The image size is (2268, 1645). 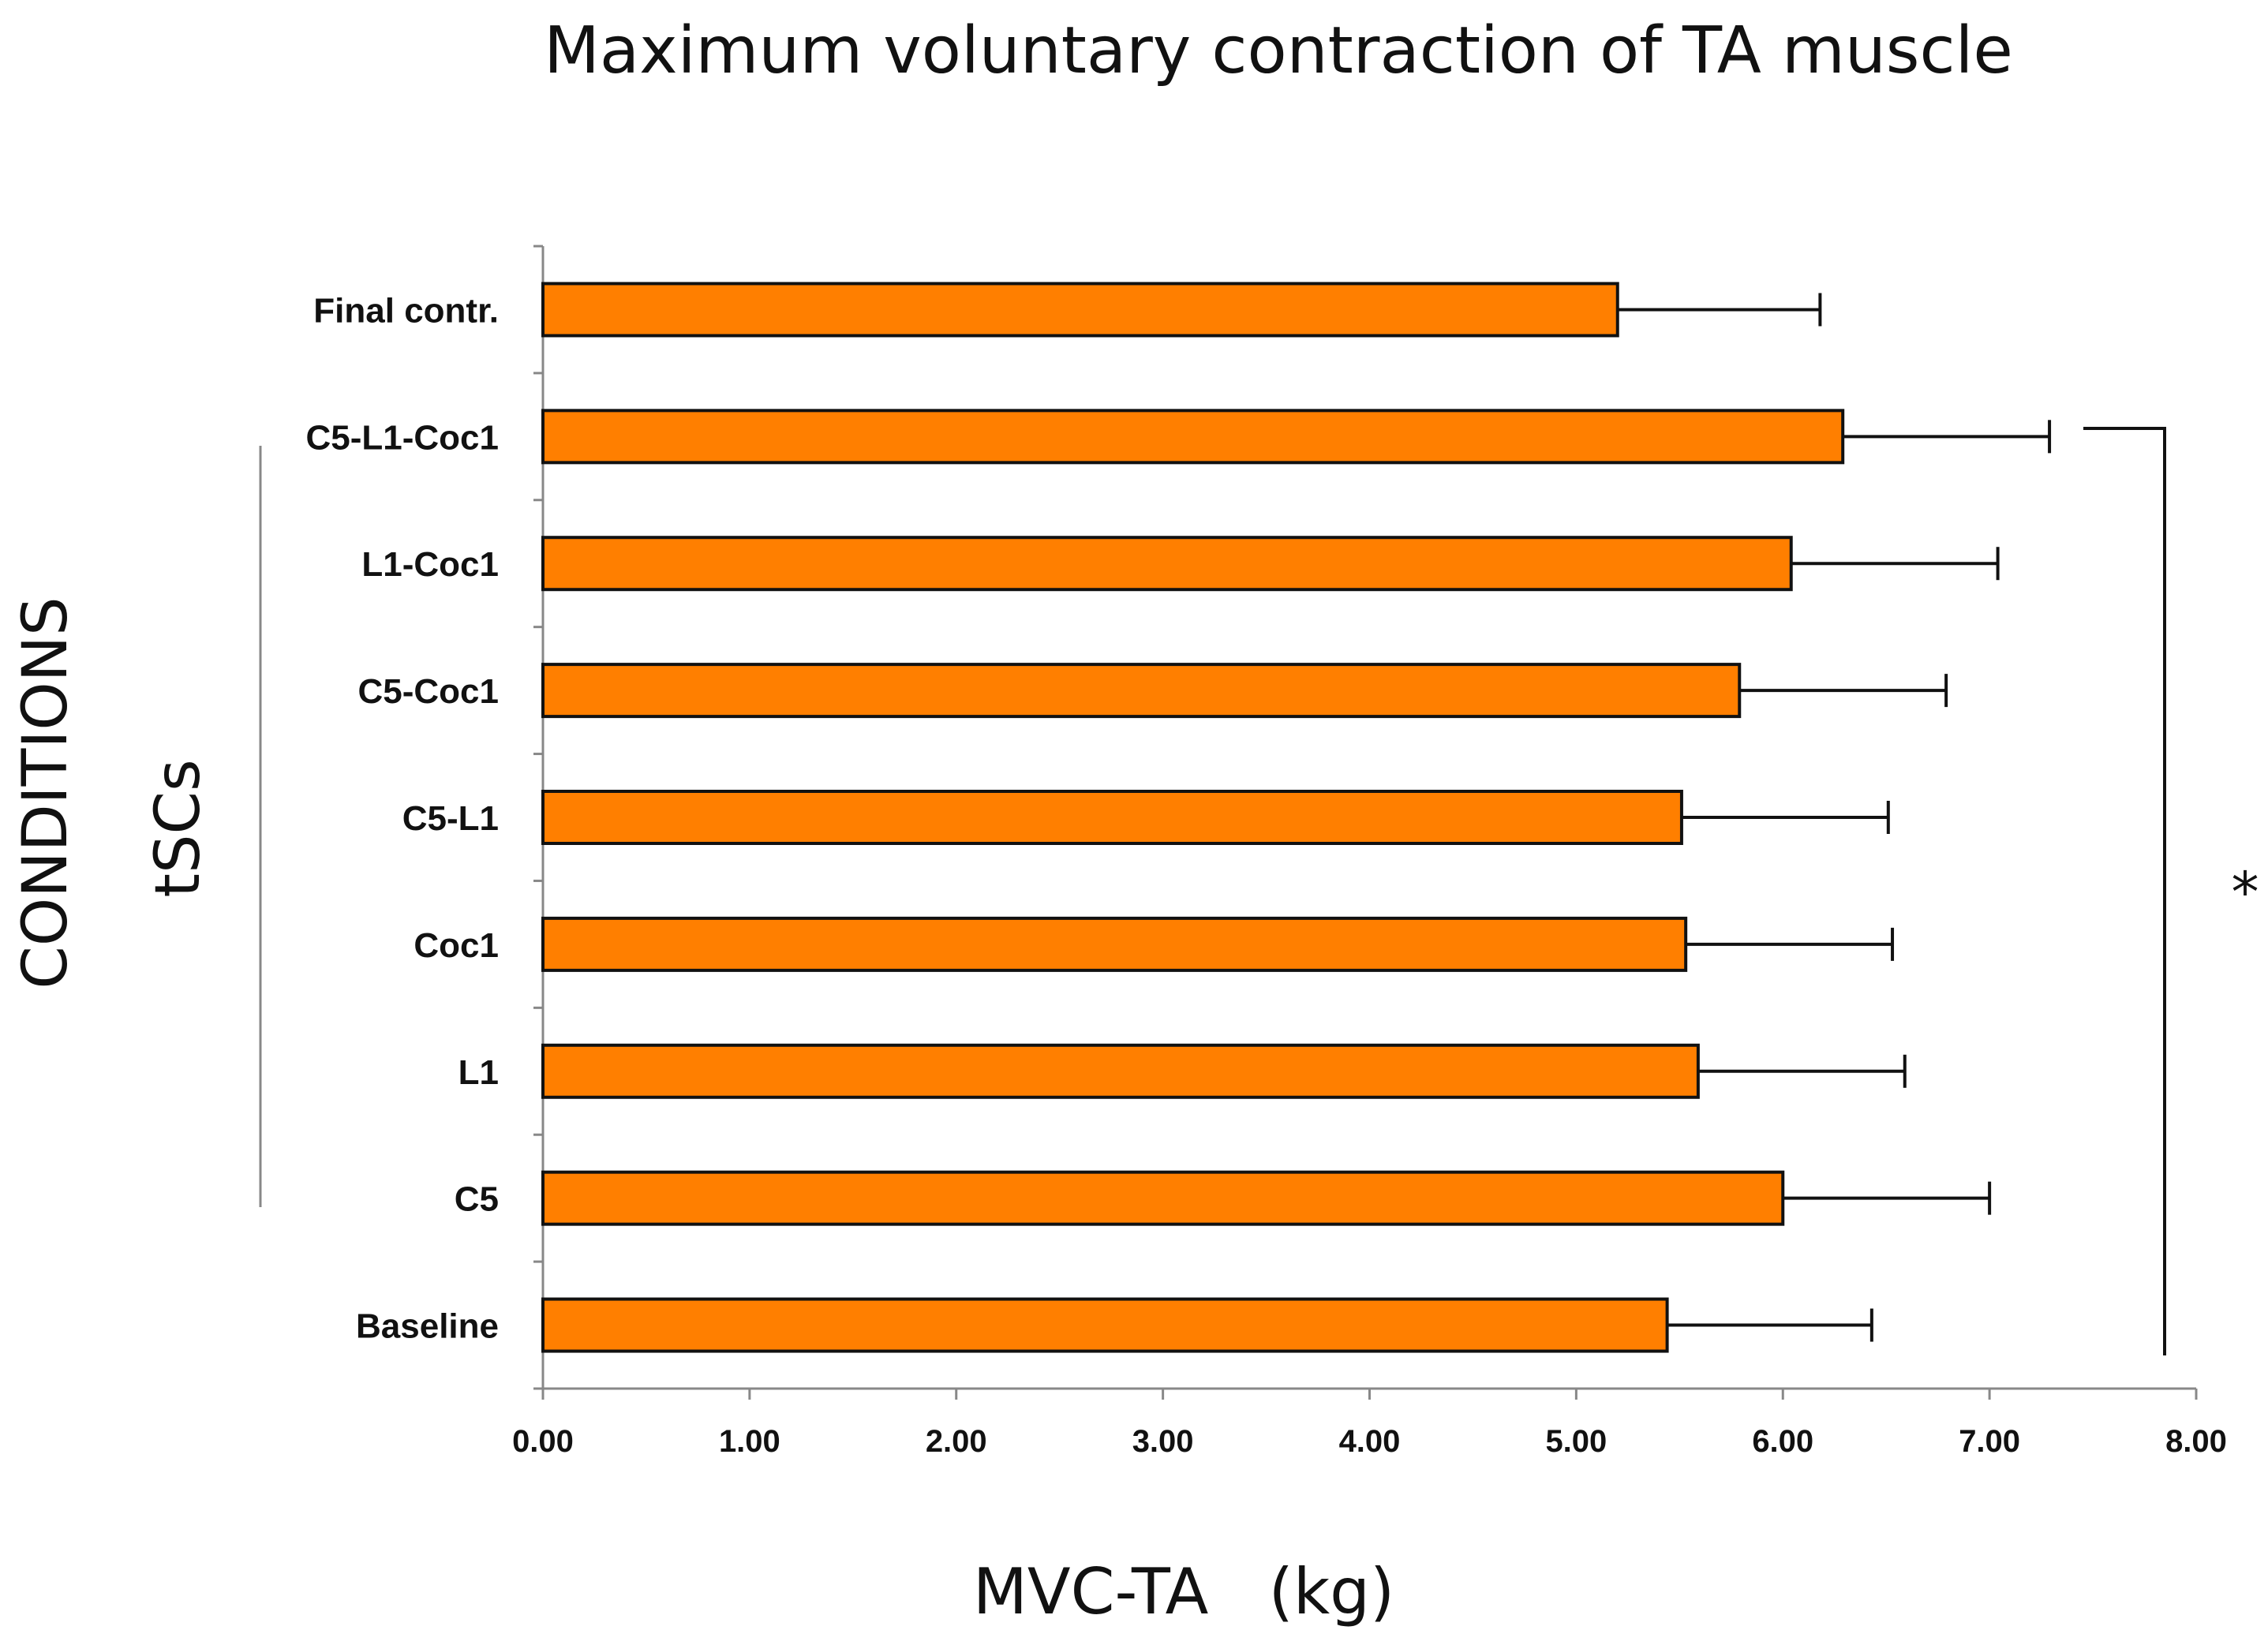 I want to click on category-label: L1, so click(x=478, y=1072).